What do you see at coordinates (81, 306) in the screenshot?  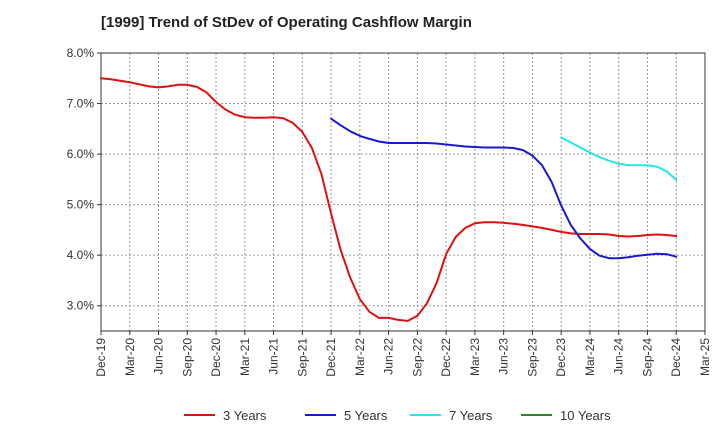 I see `y-tick-label: 3.0%` at bounding box center [81, 306].